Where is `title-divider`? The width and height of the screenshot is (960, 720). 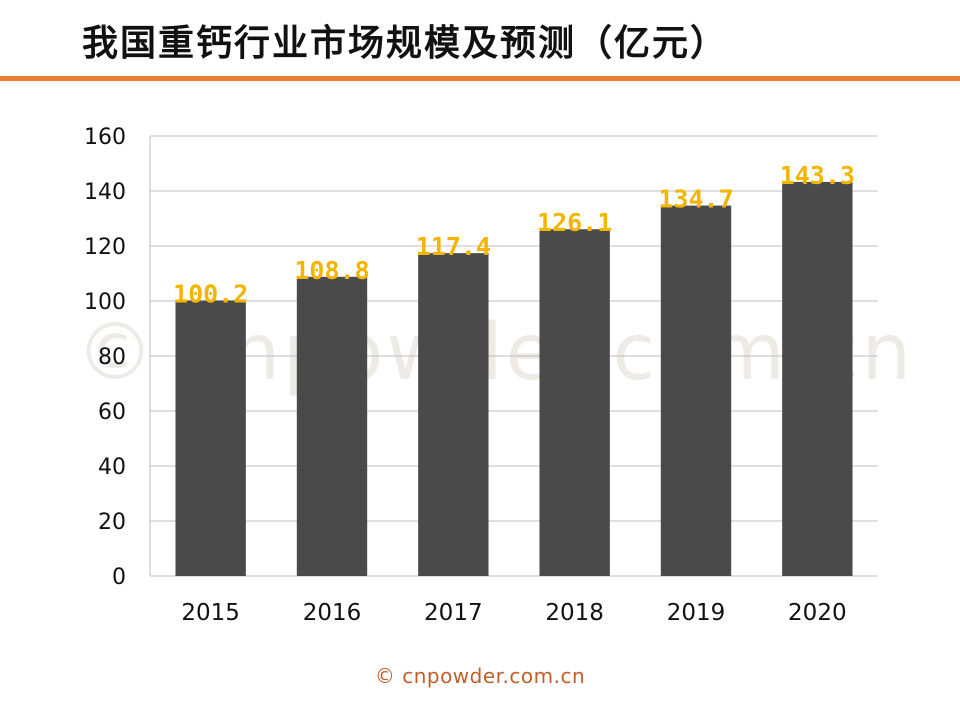 title-divider is located at coordinates (480, 78).